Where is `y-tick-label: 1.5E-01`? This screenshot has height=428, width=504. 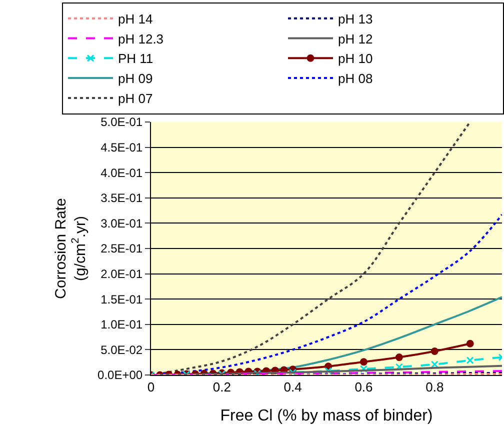 y-tick-label: 1.5E-01 is located at coordinates (121, 299).